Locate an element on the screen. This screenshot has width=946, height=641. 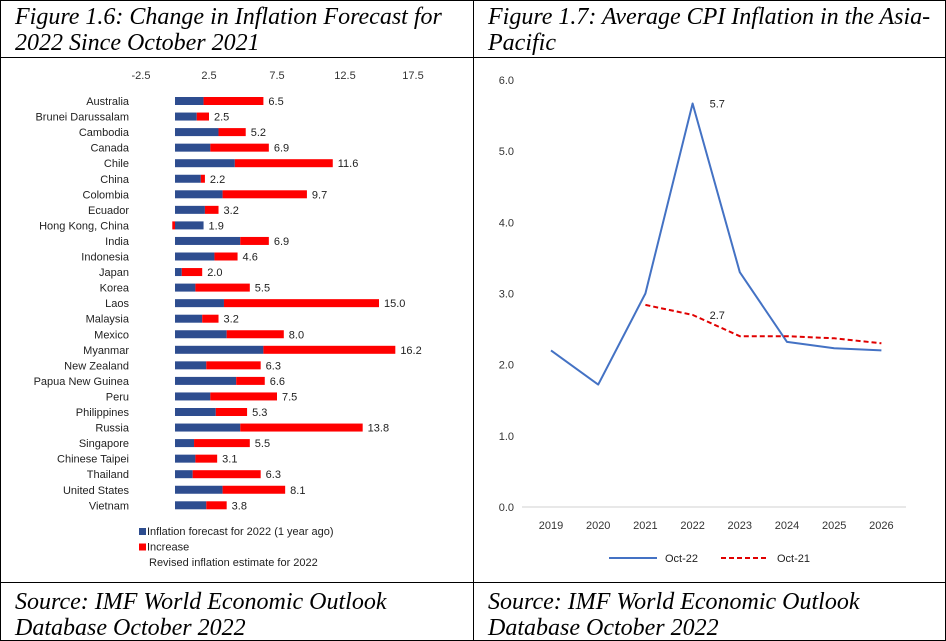
y-tick-label: 1.0 is located at coordinates (506, 437).